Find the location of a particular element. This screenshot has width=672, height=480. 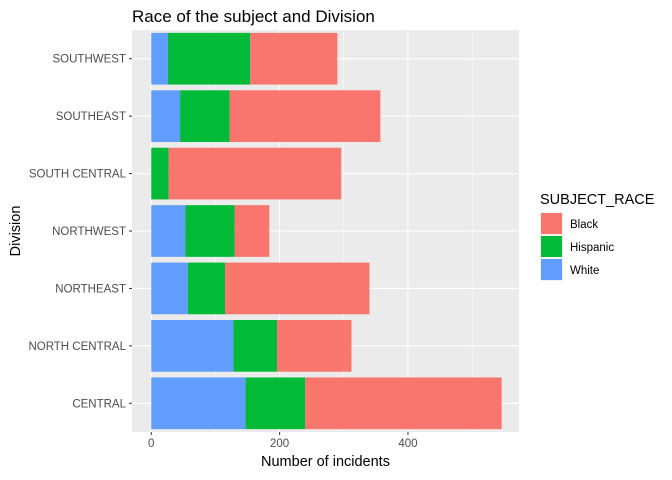

legend-label: Hispanic is located at coordinates (592, 248).